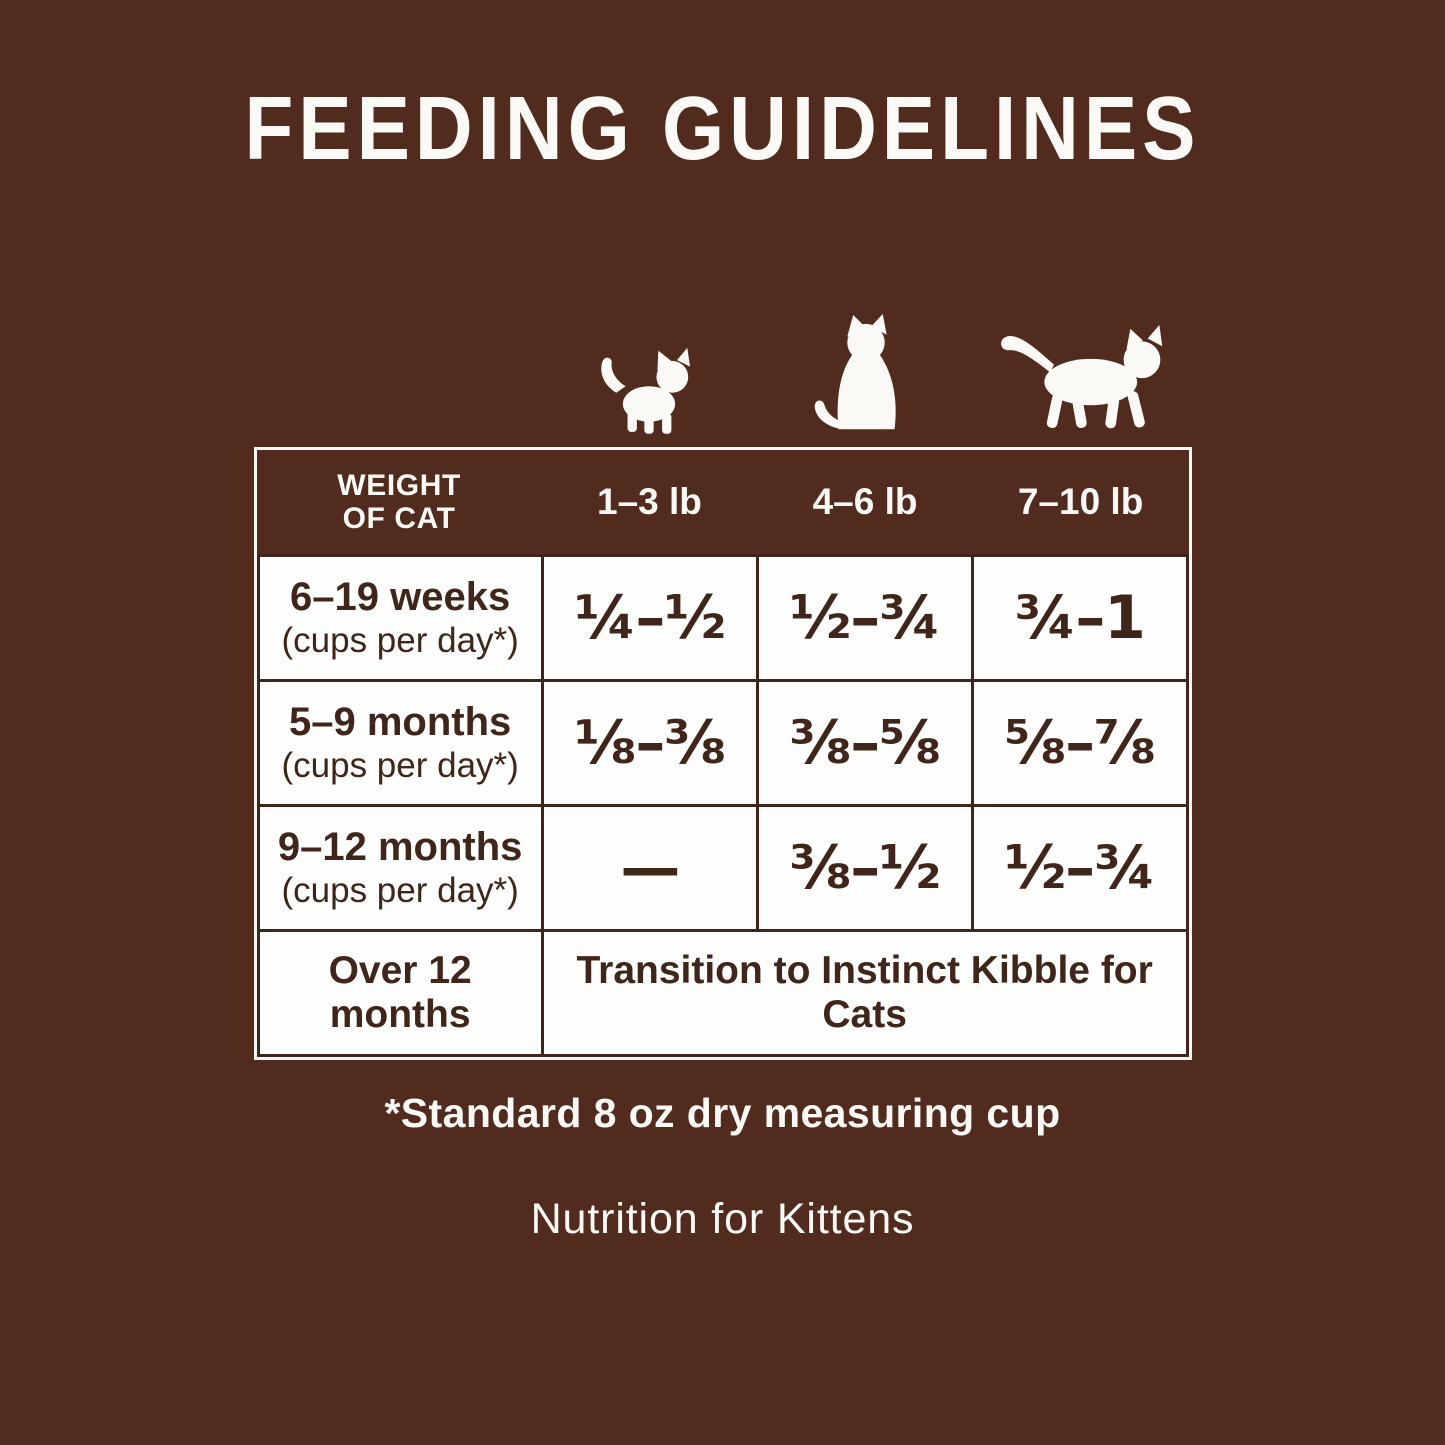  Describe the element at coordinates (649, 743) in the screenshot. I see `feeding-amount-cell: ⅛–⅜` at that location.